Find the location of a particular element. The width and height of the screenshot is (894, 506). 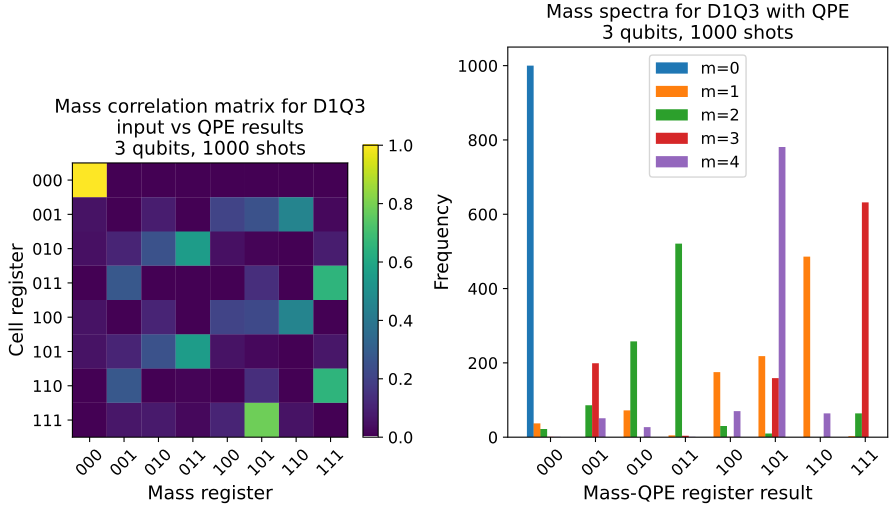

legend-label: m=3 is located at coordinates (720, 138).